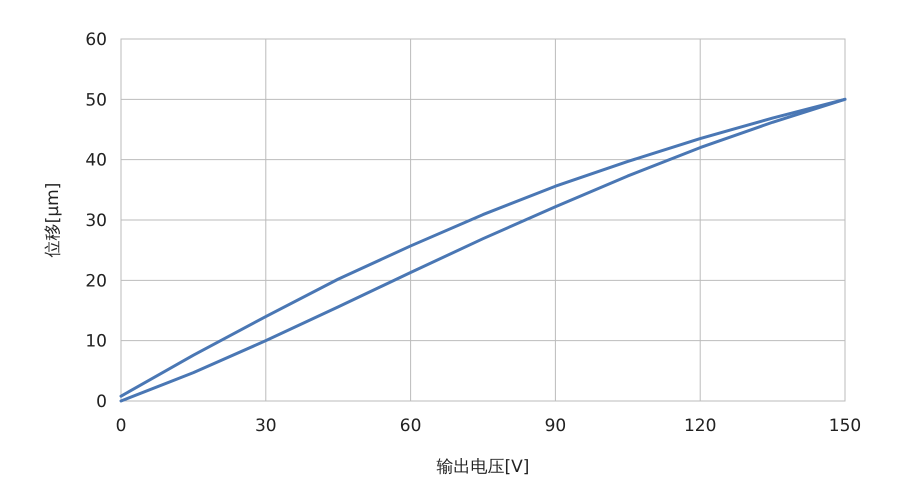 This screenshot has height=500, width=900. I want to click on x-tick-label: 30, so click(265, 426).